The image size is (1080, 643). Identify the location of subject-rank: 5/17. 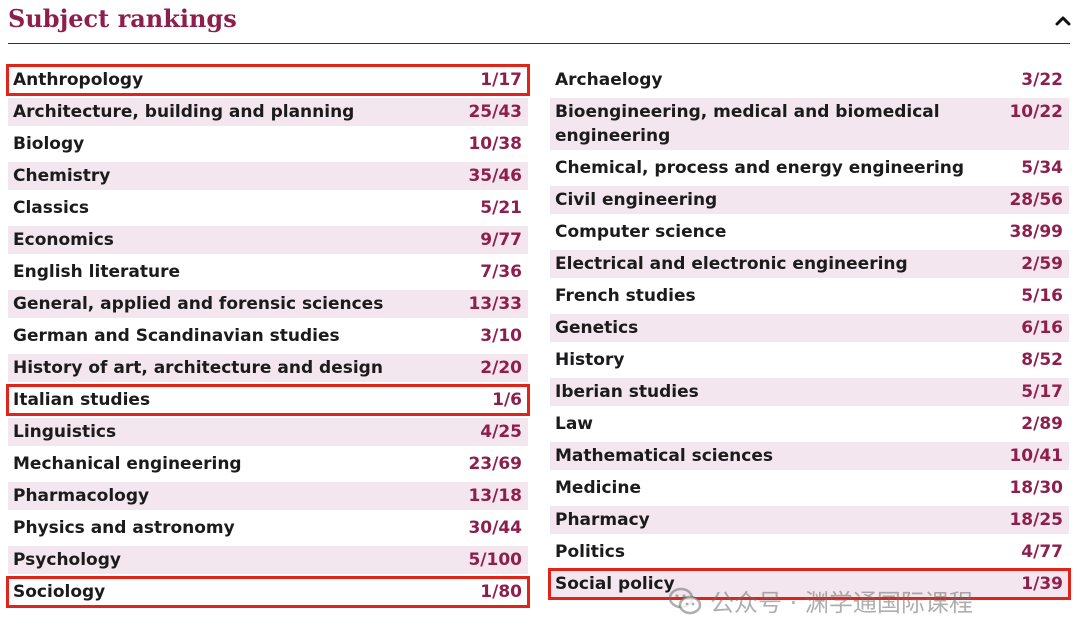
(1042, 392).